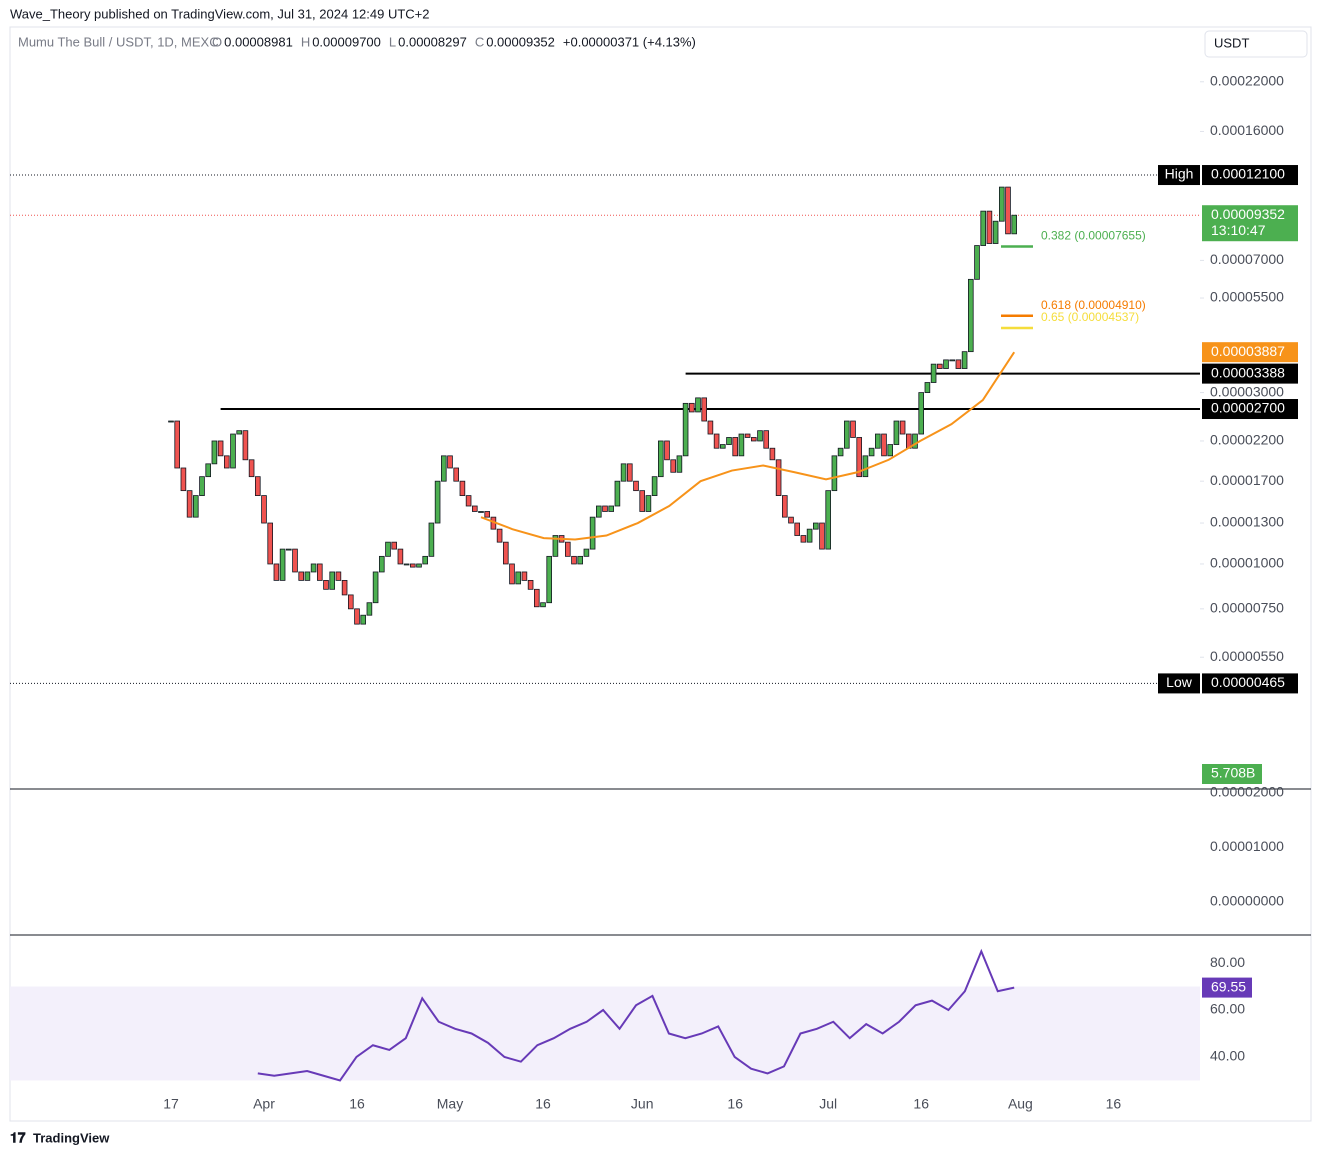  Describe the element at coordinates (264, 1104) in the screenshot. I see `x-tick-label: Apr` at that location.